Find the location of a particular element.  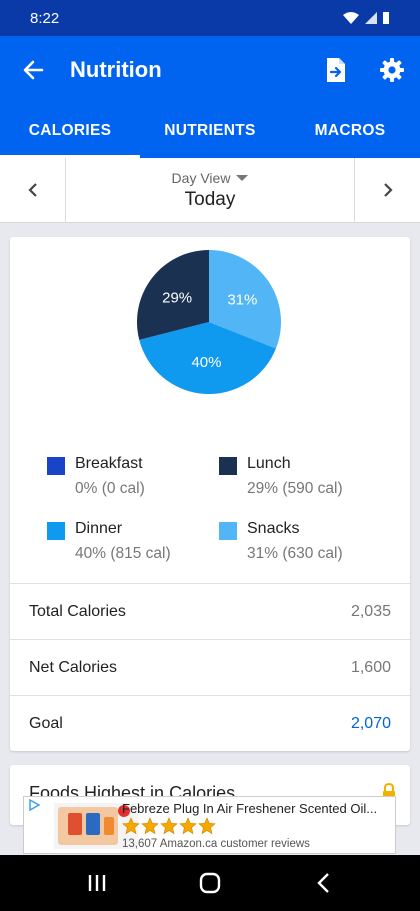

view-selector: Day View is located at coordinates (210, 178).